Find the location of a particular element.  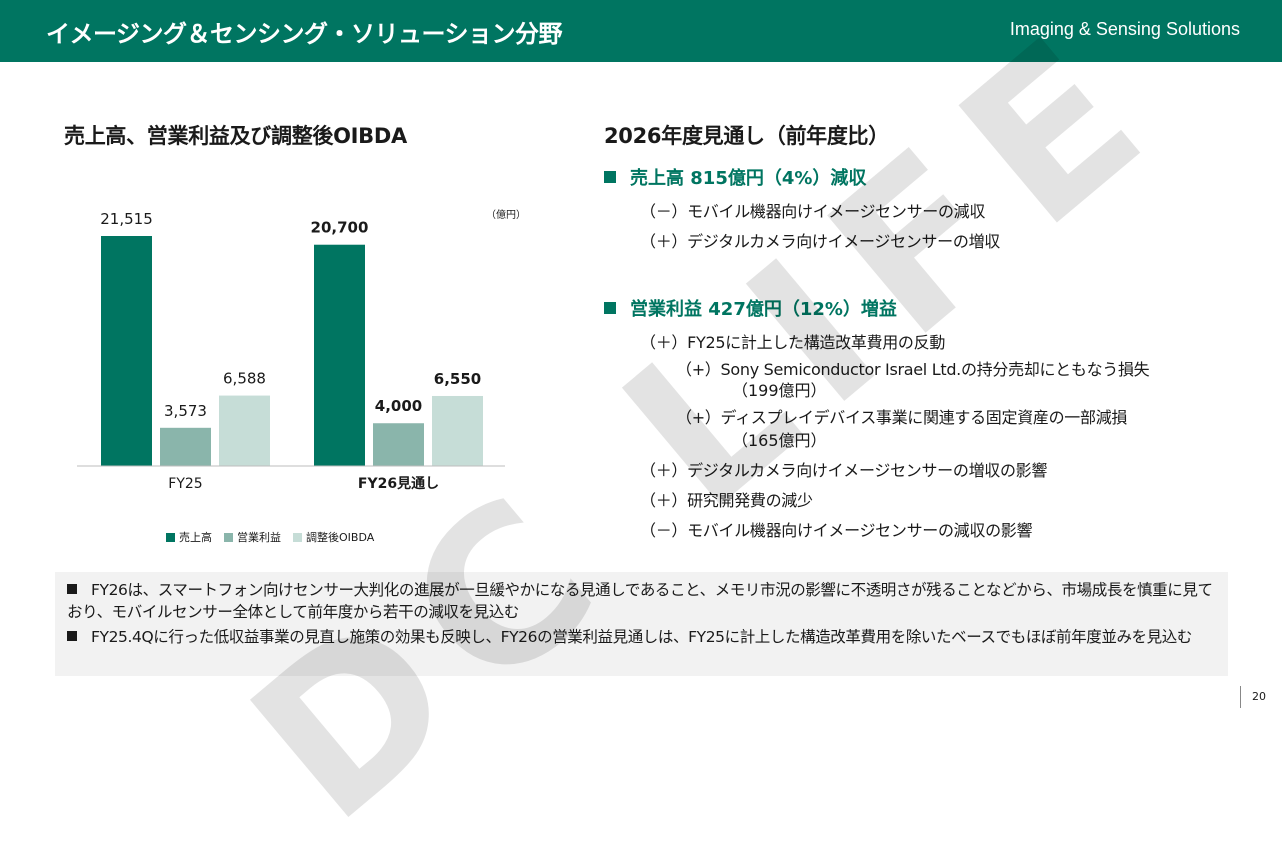

op-sub-factor-amount: （165億円） is located at coordinates (779, 440).